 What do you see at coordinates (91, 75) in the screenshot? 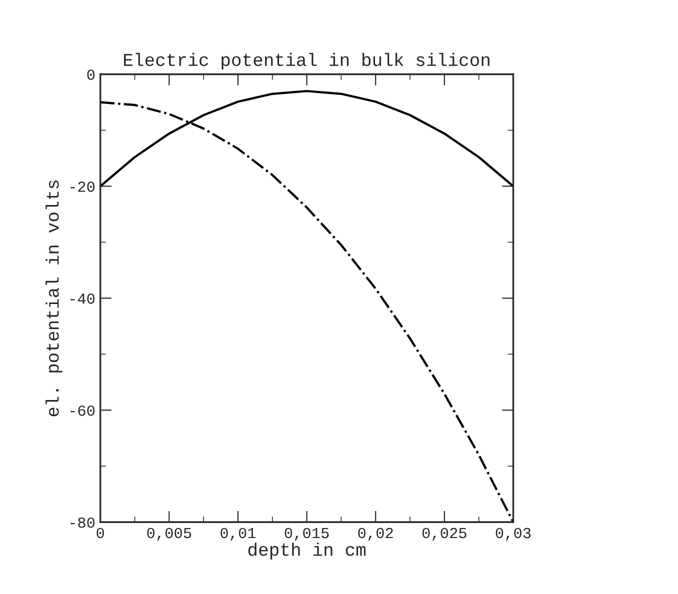
I see `y-tick-label: 0` at bounding box center [91, 75].